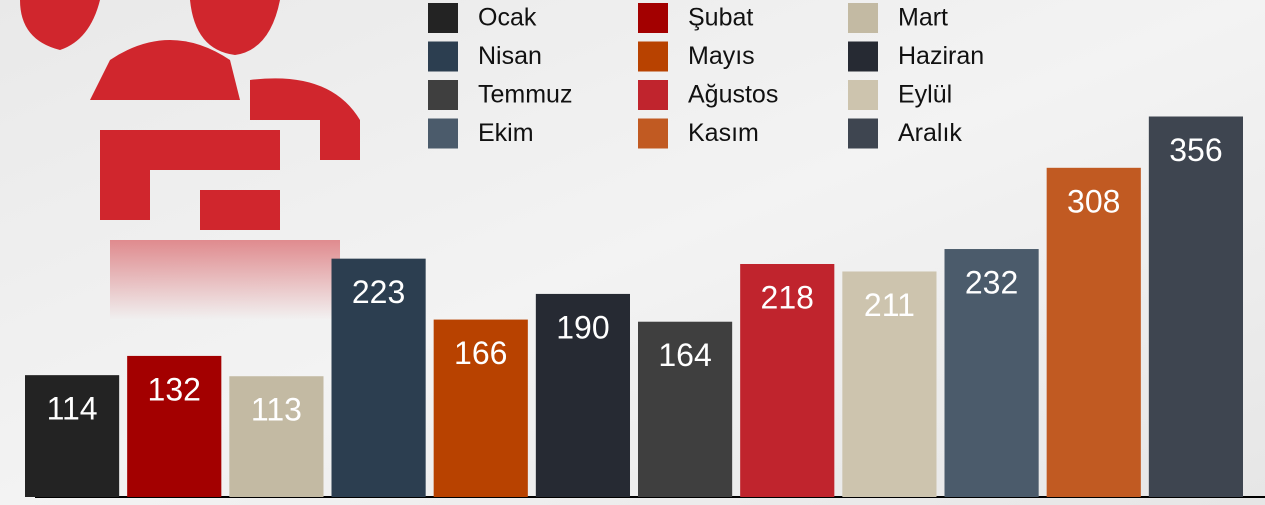 The image size is (1265, 505). I want to click on legend-label: Şubat, so click(720, 18).